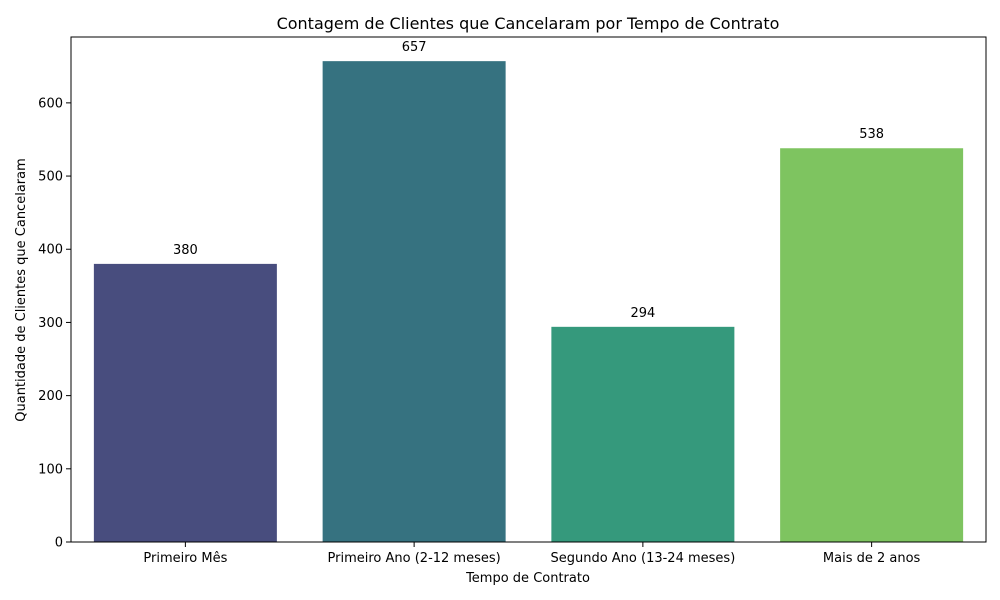  I want to click on x-tick-label: Primeiro Ano (2-12 meses), so click(414, 558).